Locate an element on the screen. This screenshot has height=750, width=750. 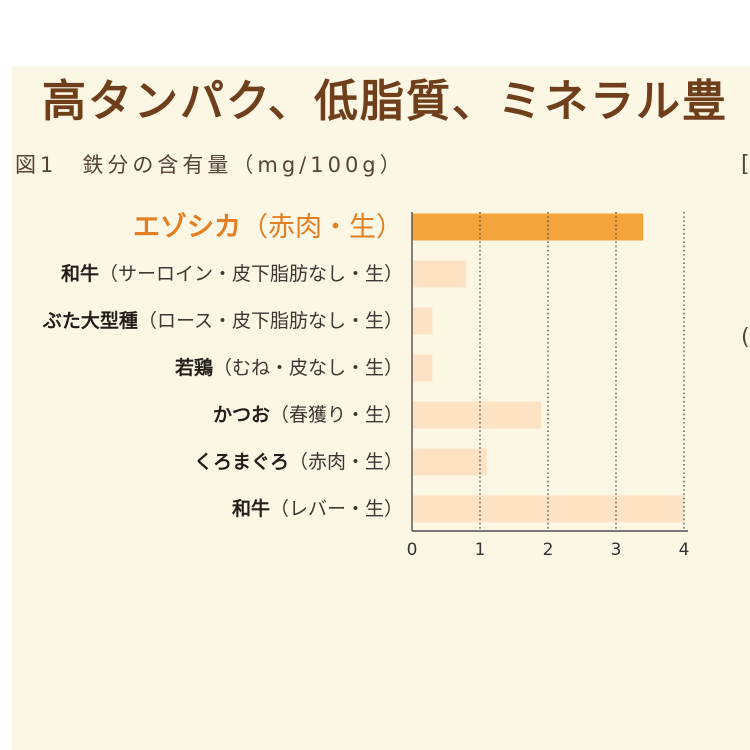
headline: 高タンパク、低脂質、ミネラル豊 is located at coordinates (385, 101).